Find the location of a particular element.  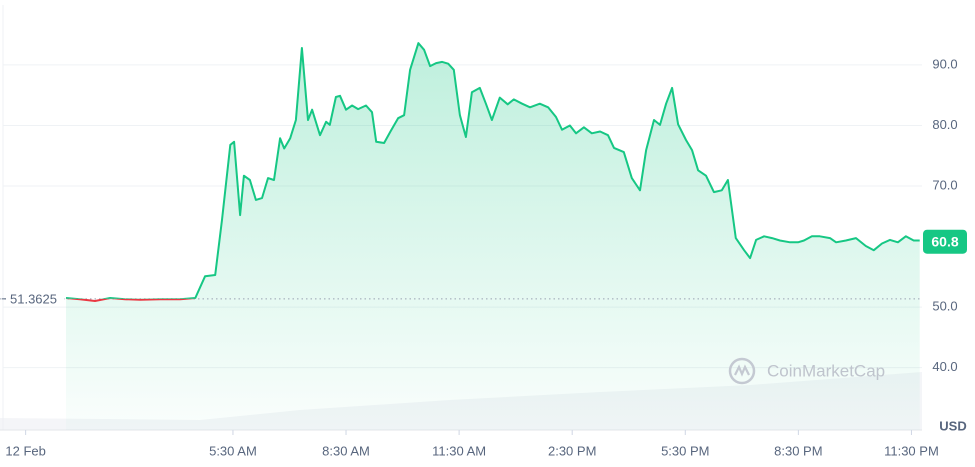

price-badge-label: 60.8 is located at coordinates (944, 241).